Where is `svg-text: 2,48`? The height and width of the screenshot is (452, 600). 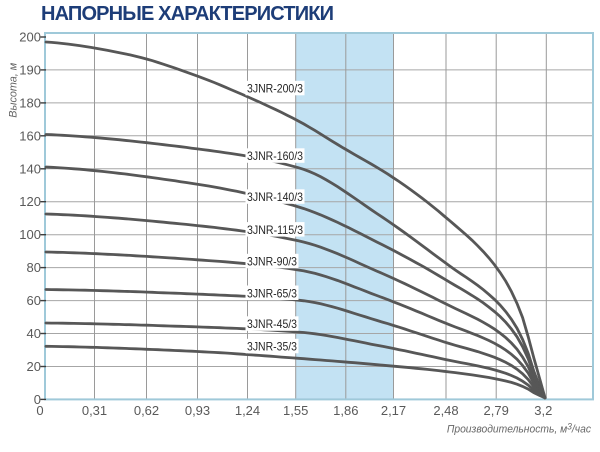 svg-text: 2,48 is located at coordinates (445, 410).